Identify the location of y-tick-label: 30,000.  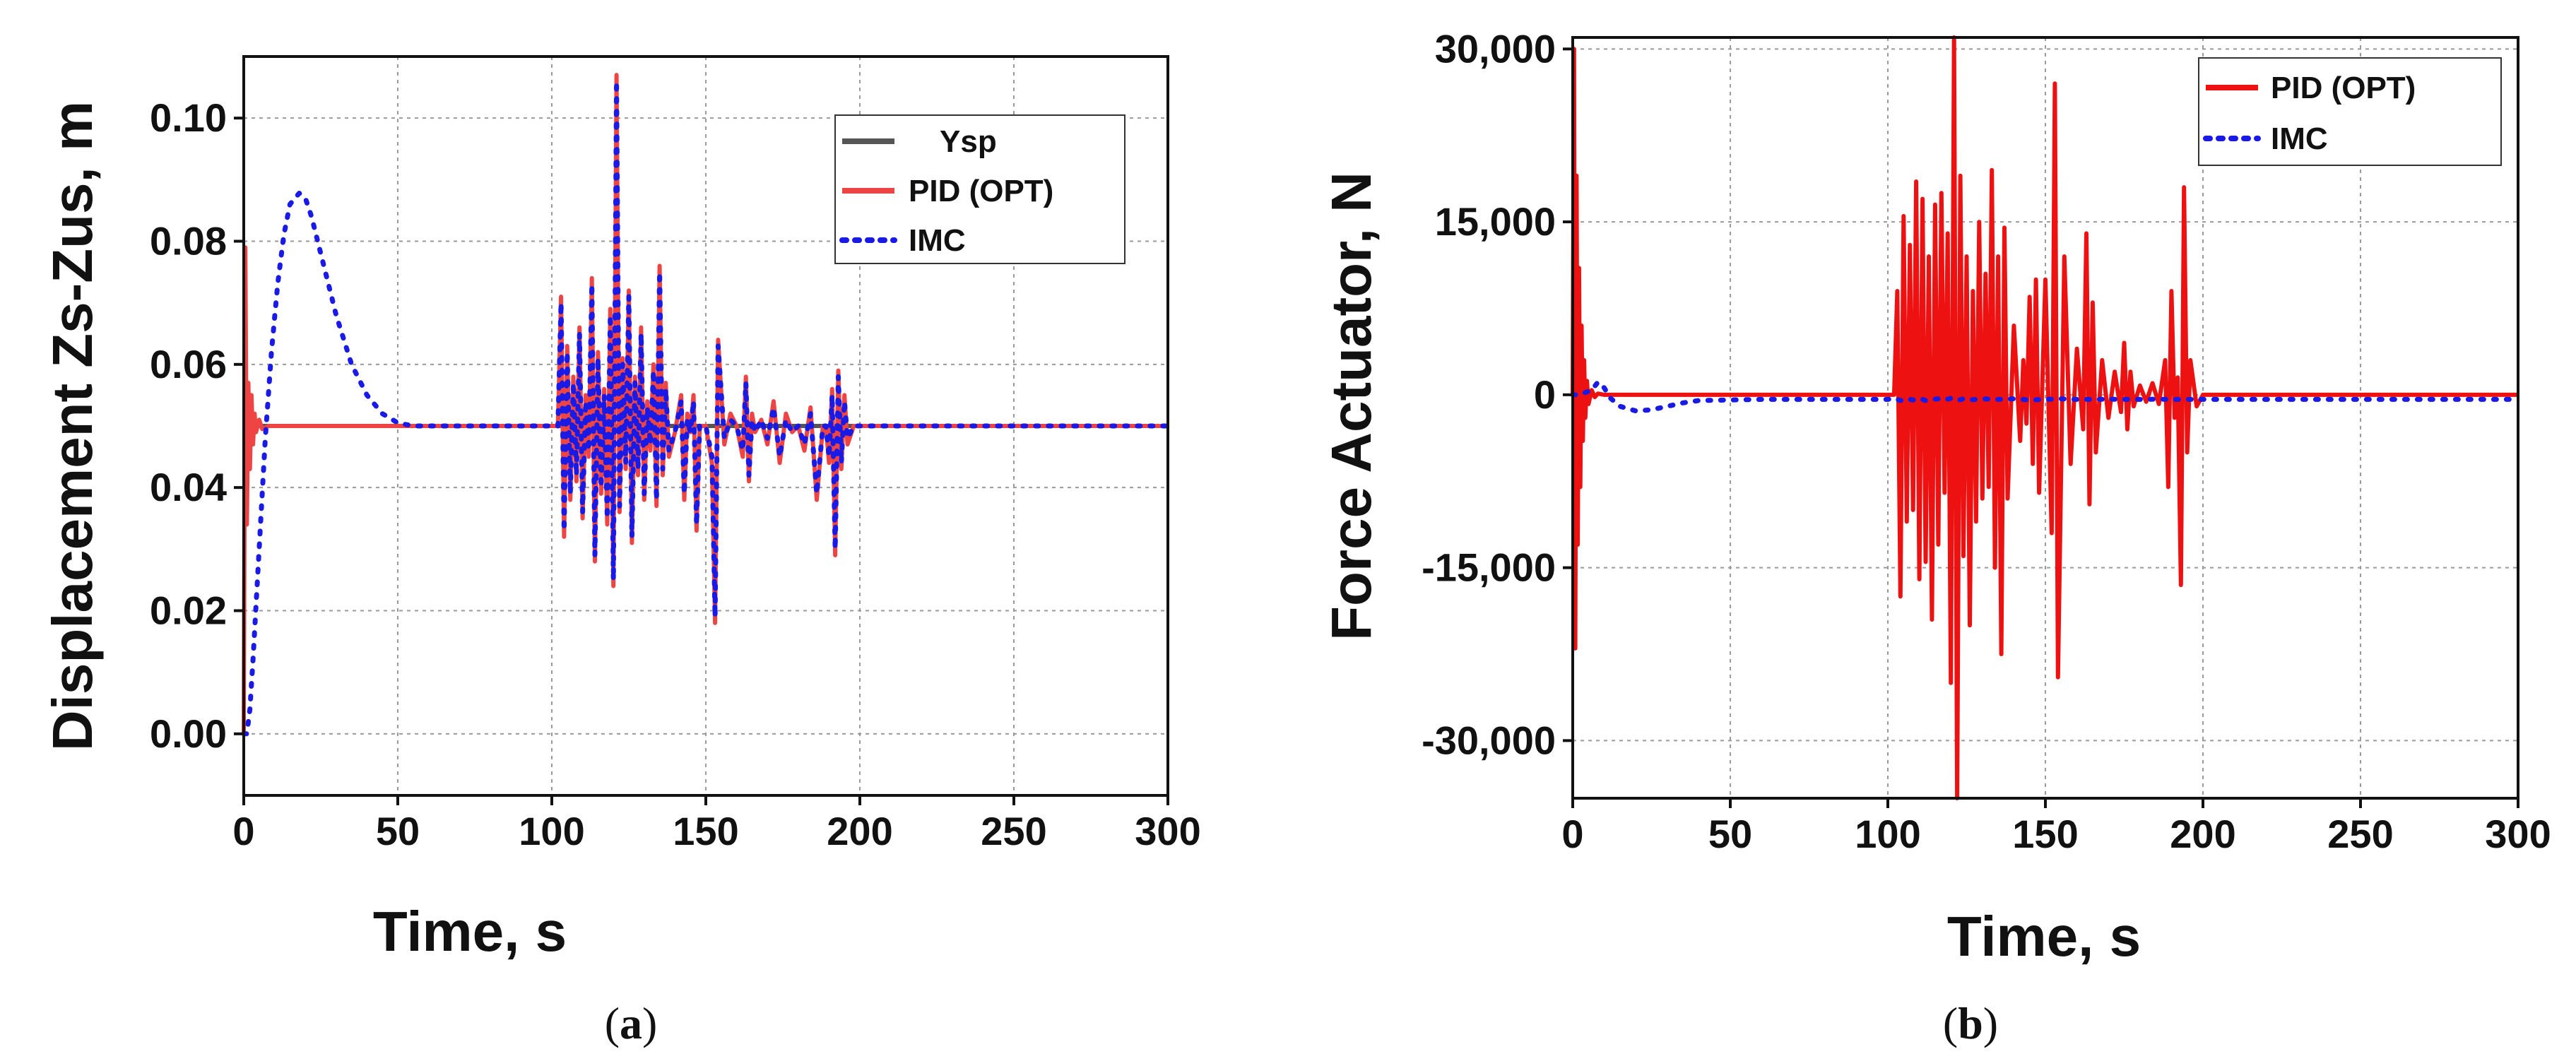
(1495, 49).